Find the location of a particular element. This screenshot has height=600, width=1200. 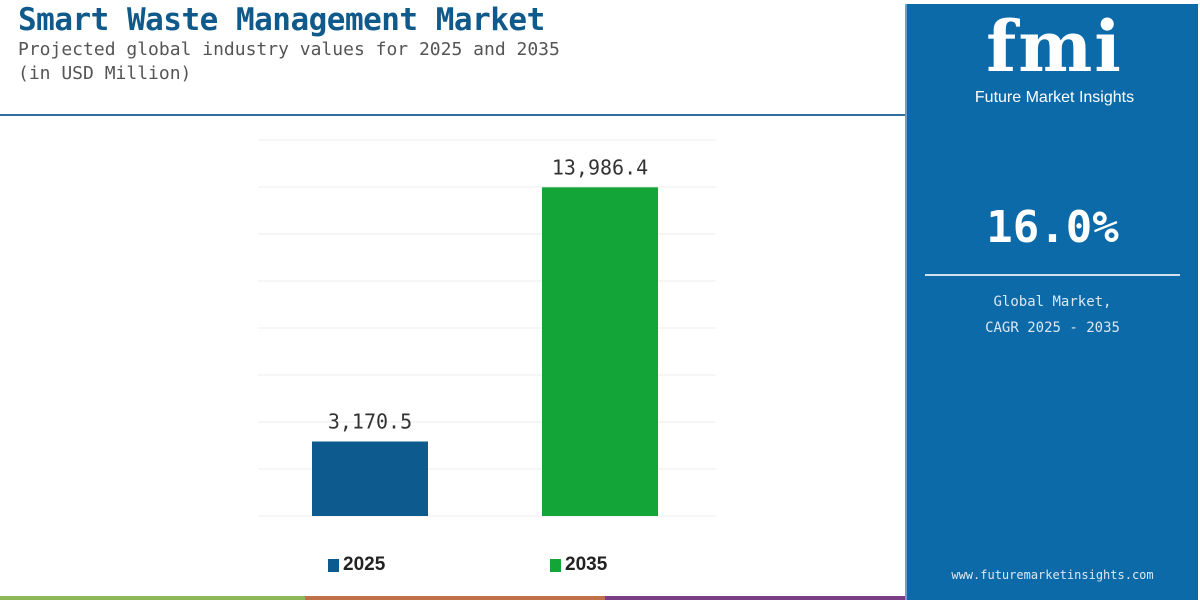

legend-label: 2035 is located at coordinates (586, 564).